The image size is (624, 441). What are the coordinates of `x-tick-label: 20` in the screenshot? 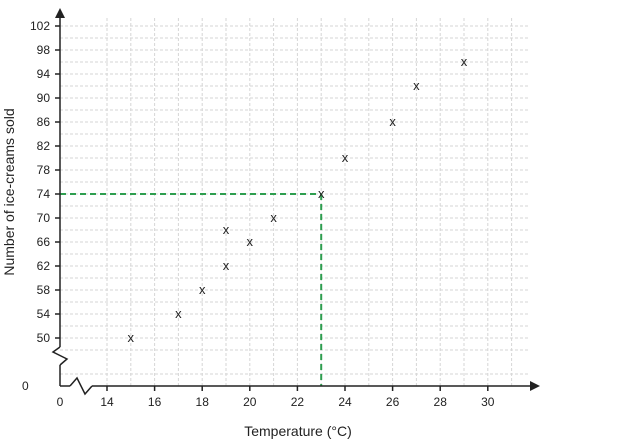 It's located at (250, 402).